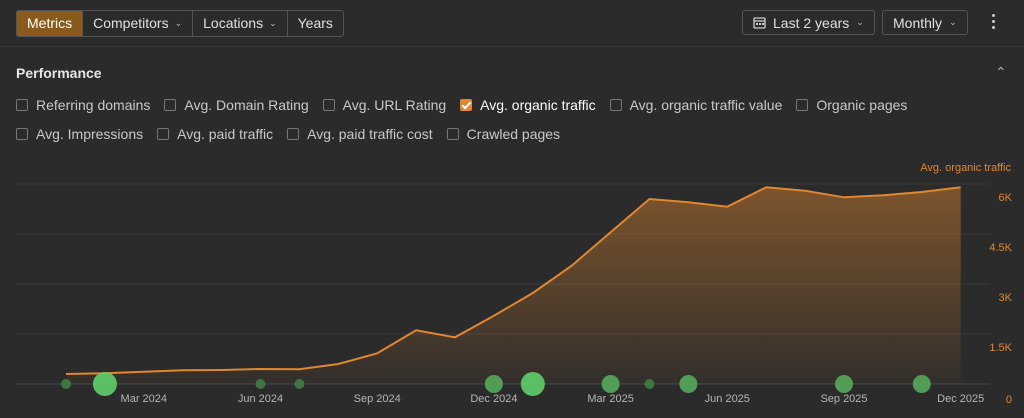 This screenshot has height=418, width=1024. Describe the element at coordinates (512, 46) in the screenshot. I see `divider` at that location.